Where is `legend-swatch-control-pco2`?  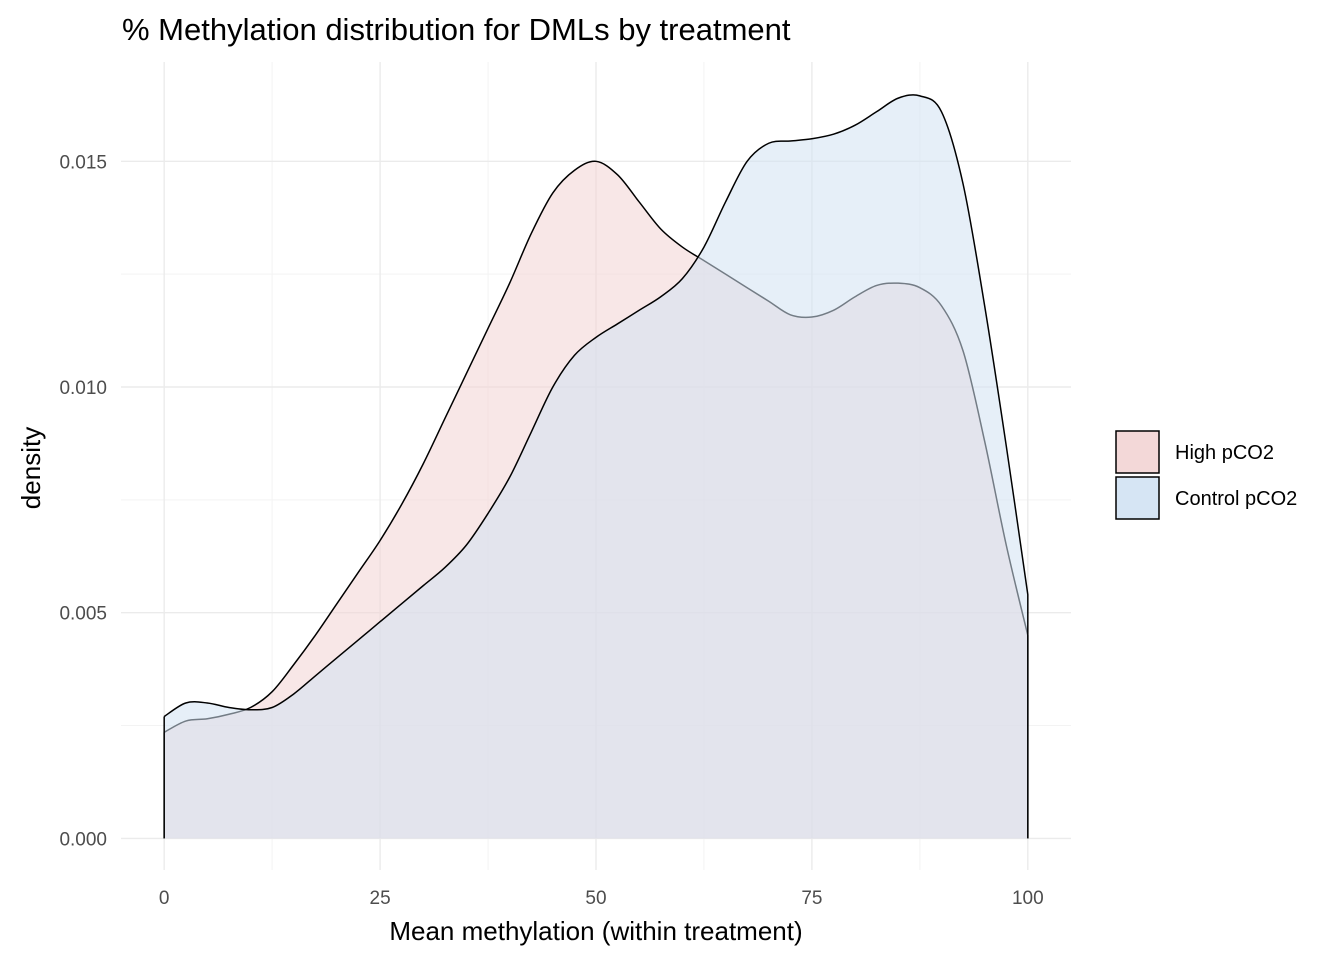 legend-swatch-control-pco2 is located at coordinates (1137, 498).